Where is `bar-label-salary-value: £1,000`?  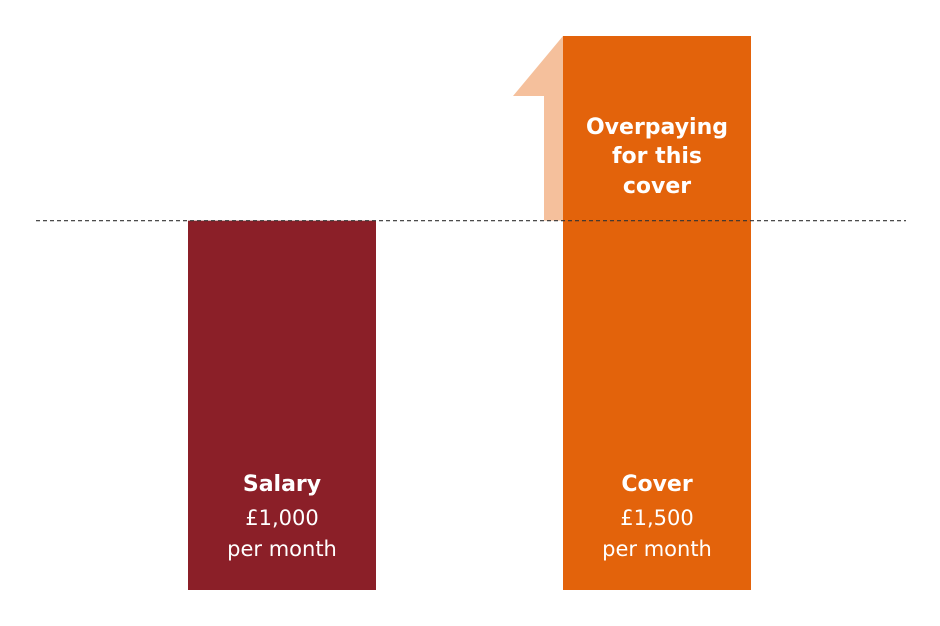
bar-label-salary-value: £1,000 is located at coordinates (281, 518).